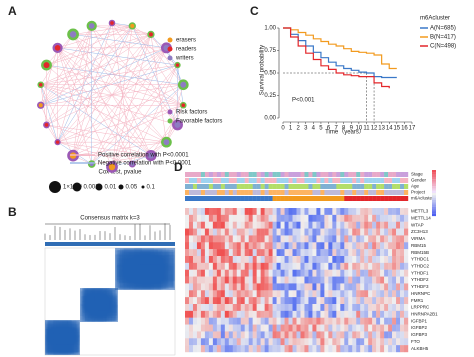 The height and width of the screenshot is (357, 474). I want to click on x-tick-label: 17, so click(412, 129).